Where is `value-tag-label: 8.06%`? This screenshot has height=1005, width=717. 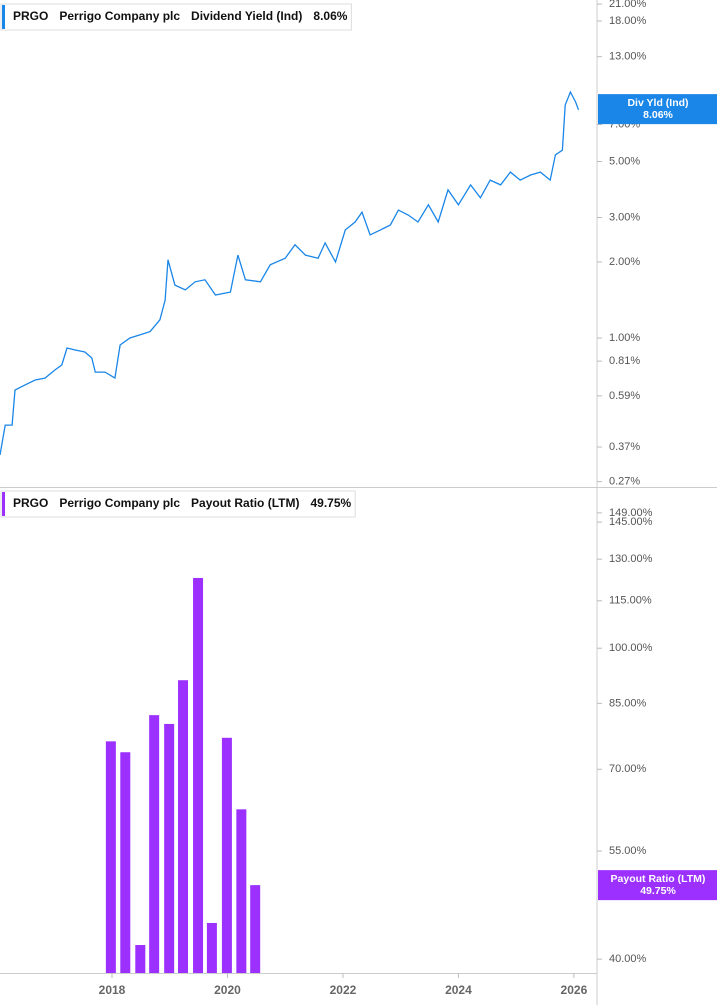
value-tag-label: 8.06% is located at coordinates (658, 115).